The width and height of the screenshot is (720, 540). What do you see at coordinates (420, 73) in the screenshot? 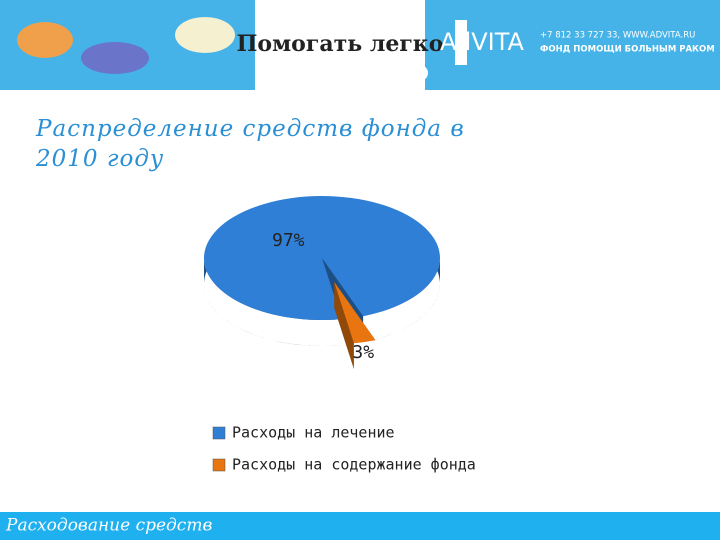
I see `decor-dot` at bounding box center [420, 73].